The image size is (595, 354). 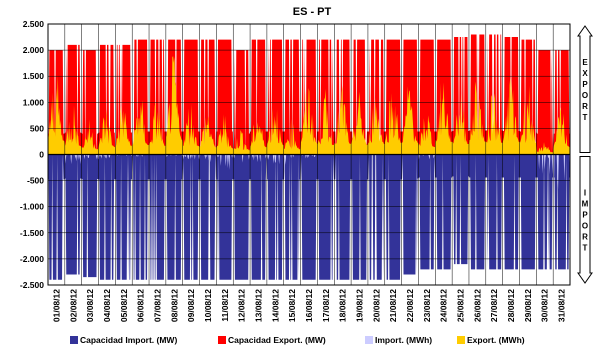 I want to click on x-tick-label: 14/08/12, so click(x=275, y=305).